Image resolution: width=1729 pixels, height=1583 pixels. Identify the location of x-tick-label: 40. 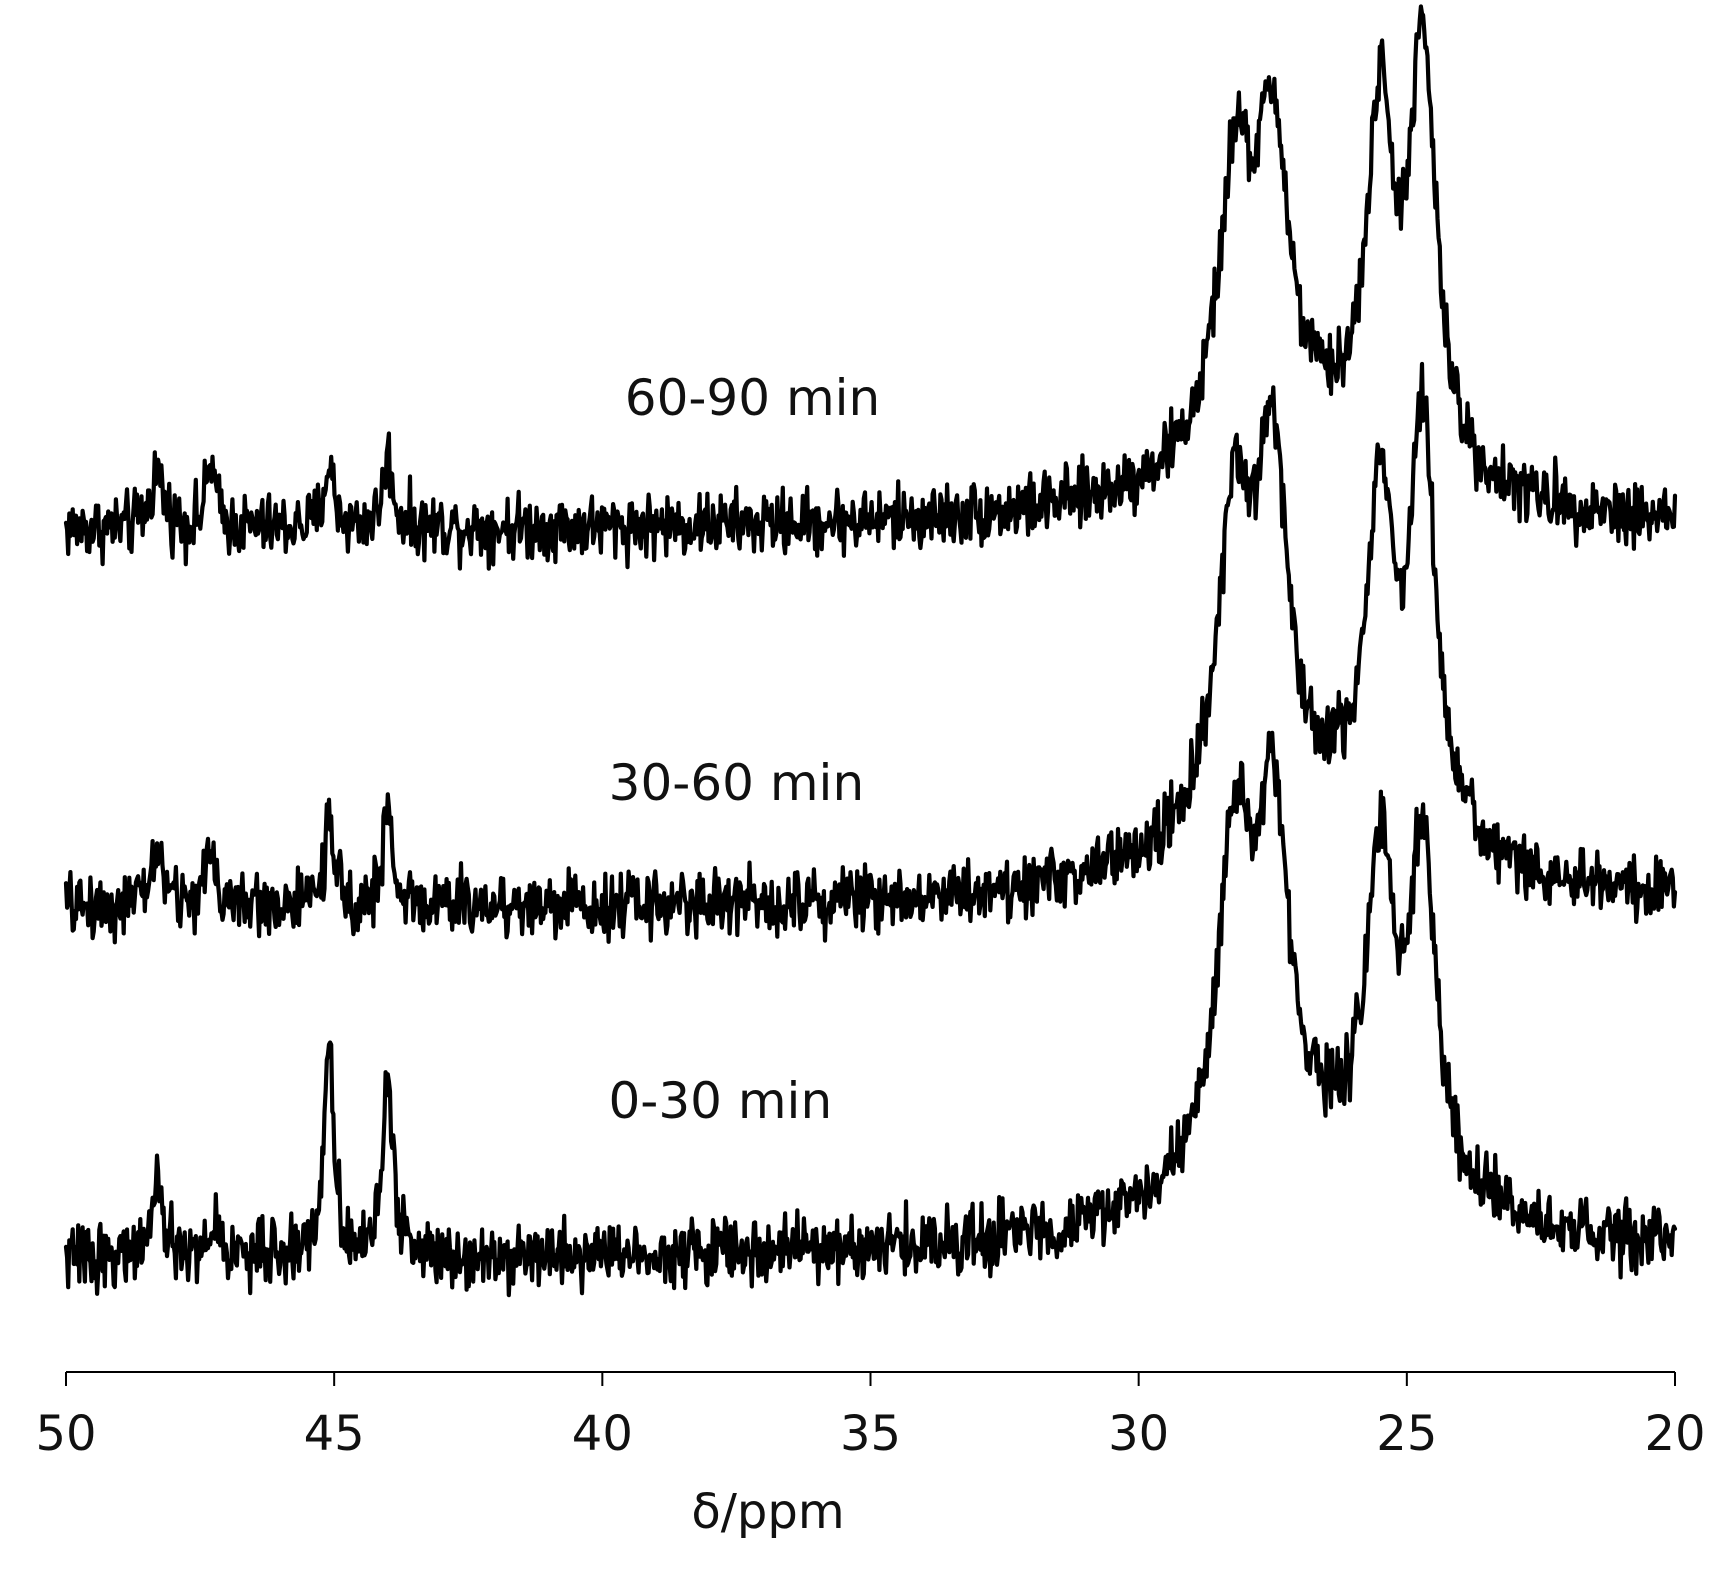
(602, 1434).